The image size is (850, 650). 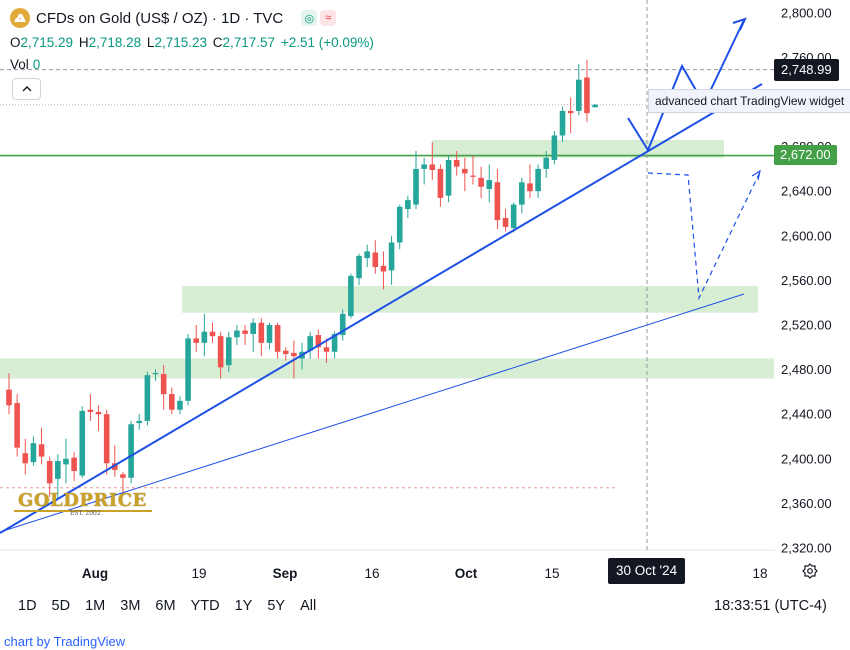 I want to click on range-button-3m: 3M, so click(x=130, y=606).